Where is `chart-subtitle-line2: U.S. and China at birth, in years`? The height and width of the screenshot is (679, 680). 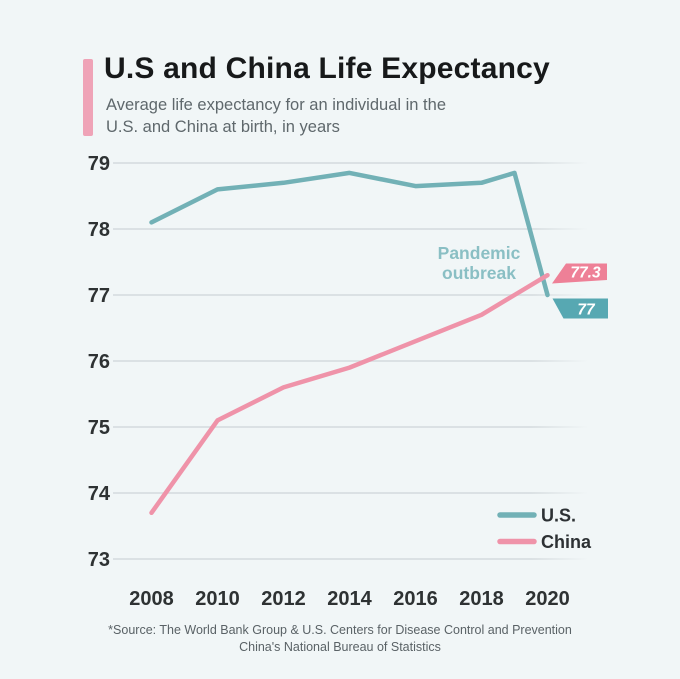 chart-subtitle-line2: U.S. and China at birth, in years is located at coordinates (223, 127).